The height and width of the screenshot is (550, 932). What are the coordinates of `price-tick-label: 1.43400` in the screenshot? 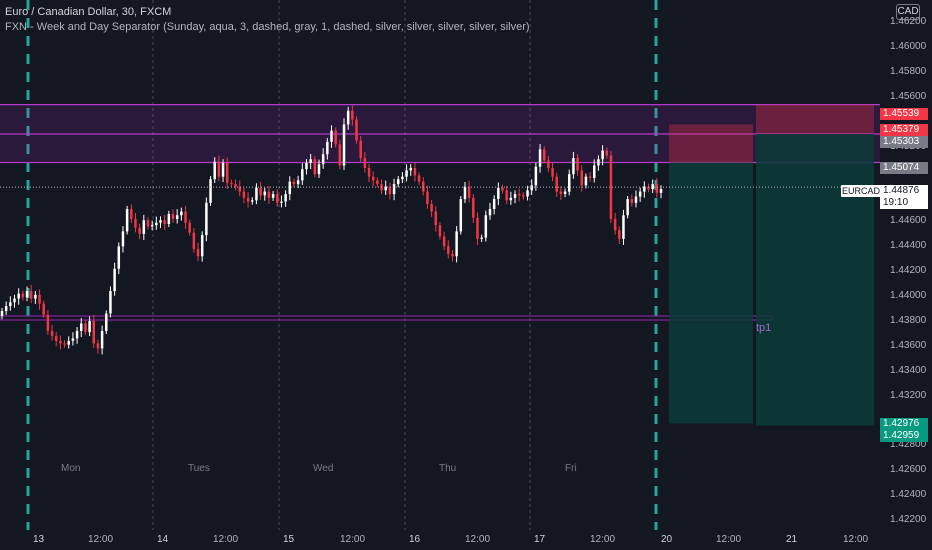 It's located at (908, 370).